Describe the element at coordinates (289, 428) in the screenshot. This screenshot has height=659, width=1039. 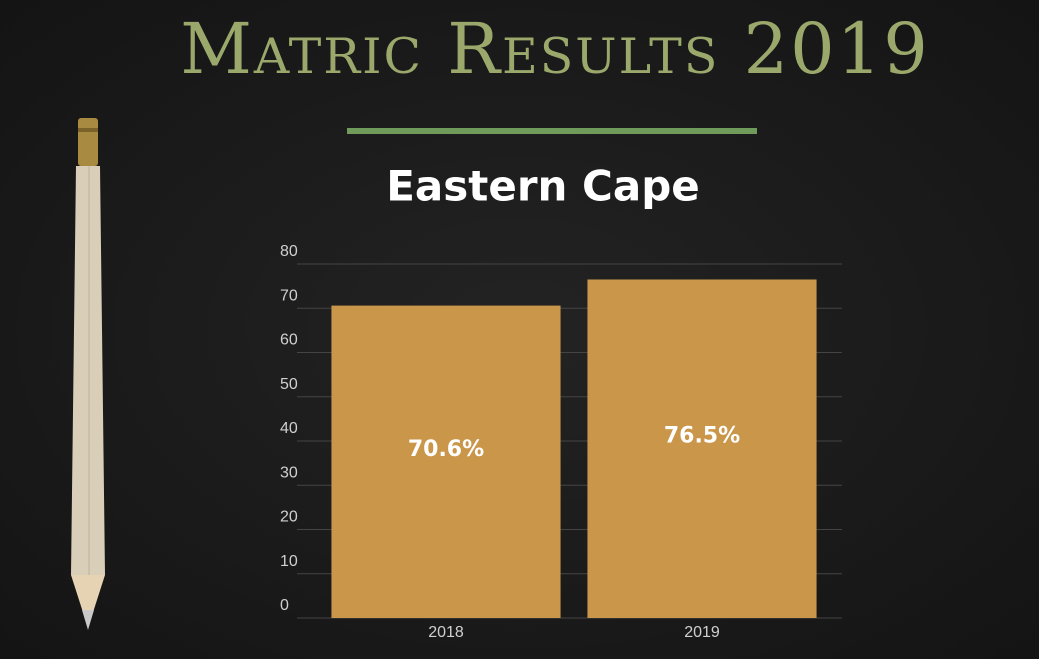
I see `y-tick-label: 40` at that location.